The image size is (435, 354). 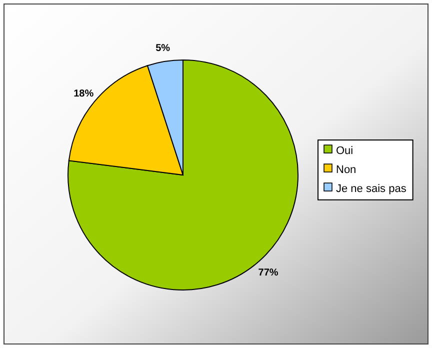 What do you see at coordinates (268, 272) in the screenshot?
I see `data-label: 77%` at bounding box center [268, 272].